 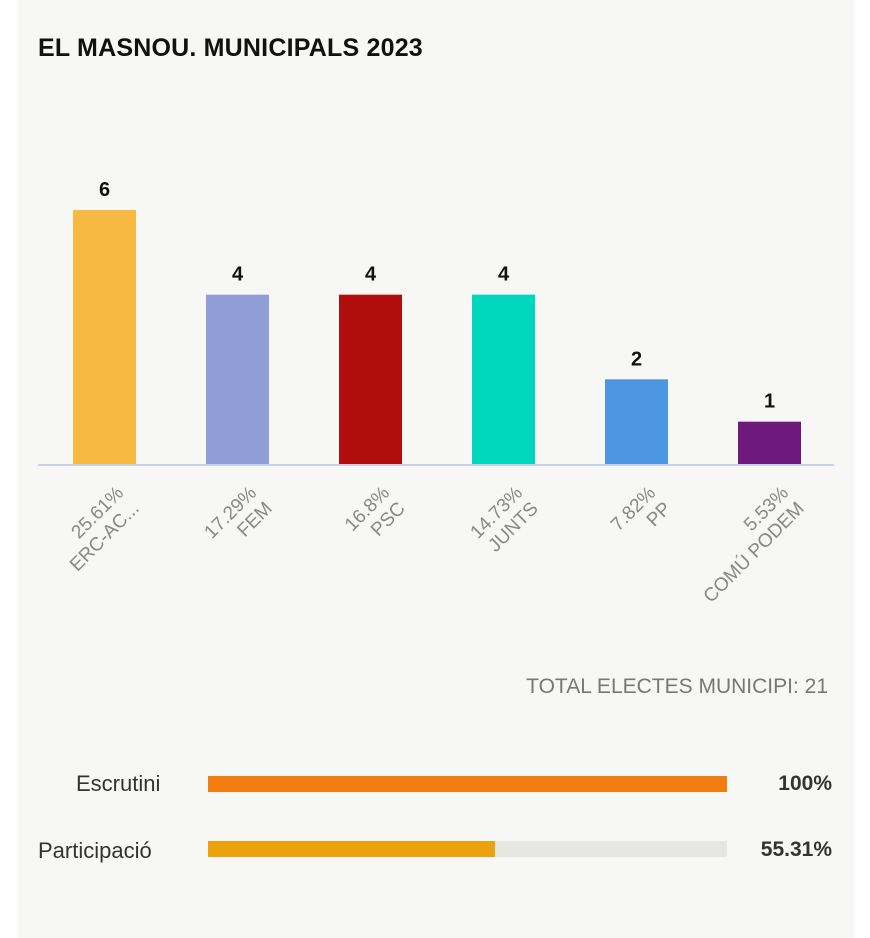 I want to click on category-tick-label-3: 14.73%JUNTS, so click(x=505, y=520).